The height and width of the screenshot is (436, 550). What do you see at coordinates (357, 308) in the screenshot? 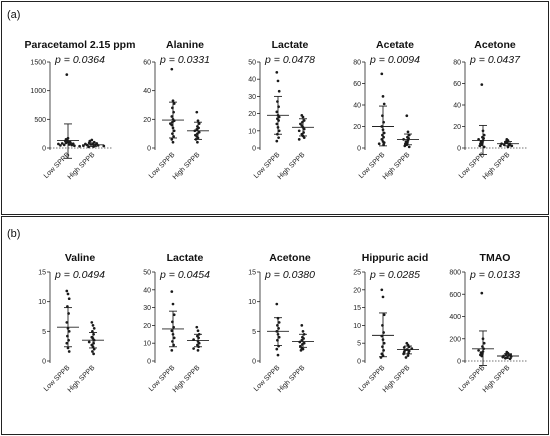
I see `y-tick-label: 15` at bounding box center [357, 308].